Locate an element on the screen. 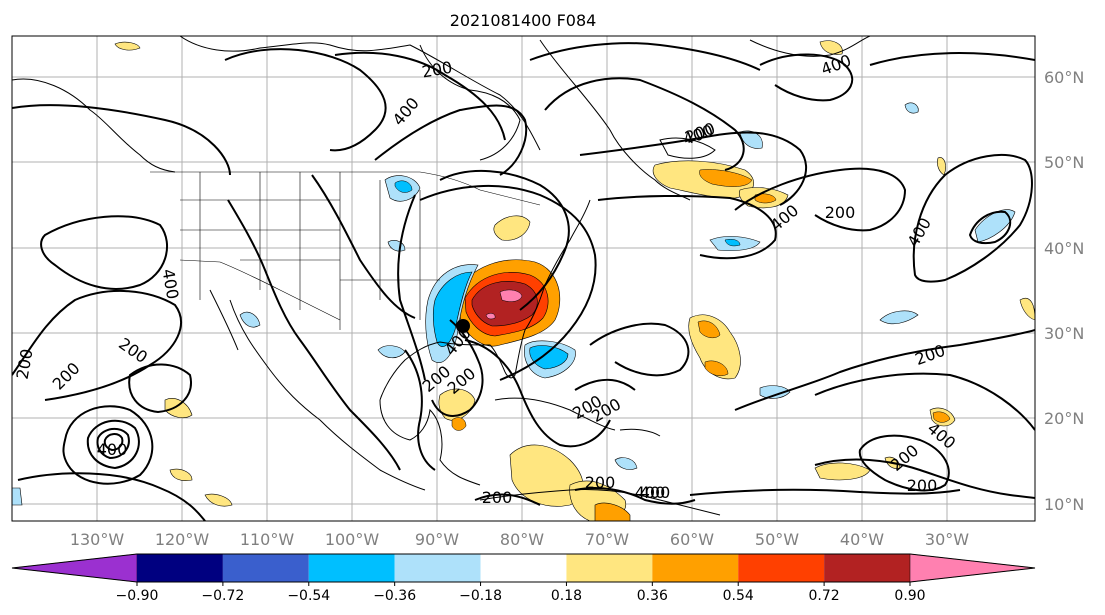 This screenshot has width=1105, height=615. colorbar-extend-min is located at coordinates (74, 568).